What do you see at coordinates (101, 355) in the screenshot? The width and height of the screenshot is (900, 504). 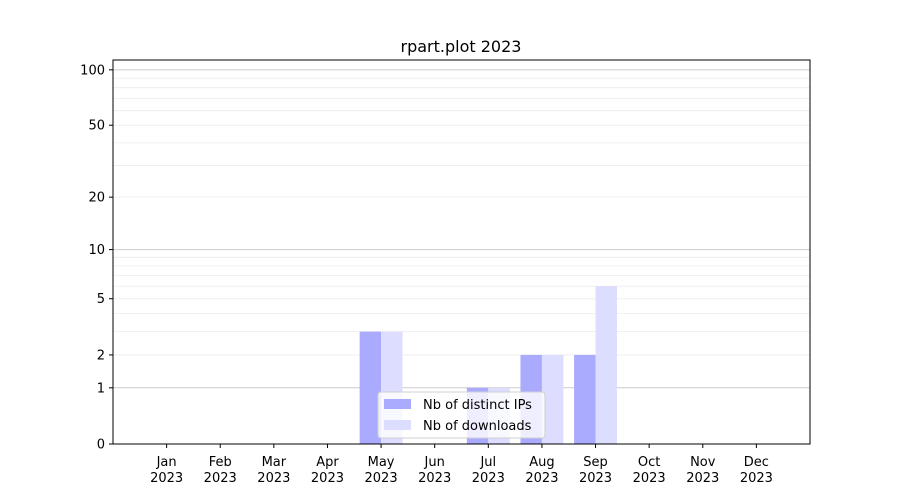 I see `y-tick-label: 2` at bounding box center [101, 355].